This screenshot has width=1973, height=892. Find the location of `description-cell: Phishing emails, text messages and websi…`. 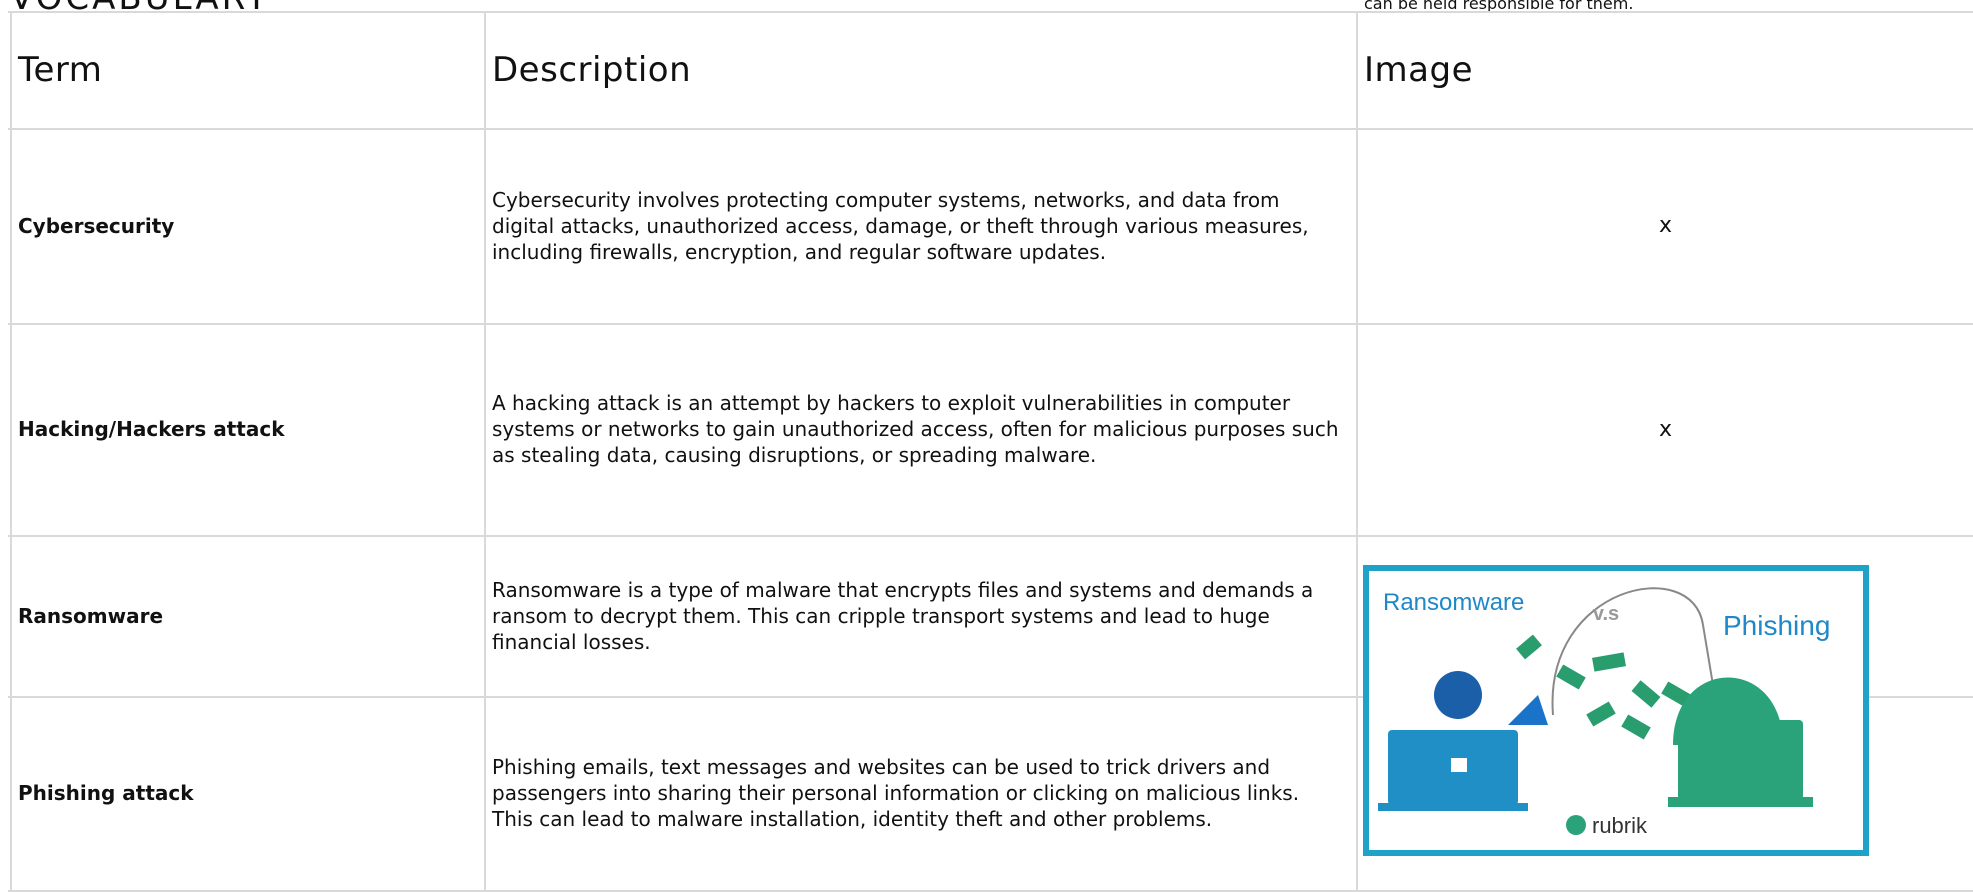

description-cell: Phishing emails, text messages and websi… is located at coordinates (896, 793).